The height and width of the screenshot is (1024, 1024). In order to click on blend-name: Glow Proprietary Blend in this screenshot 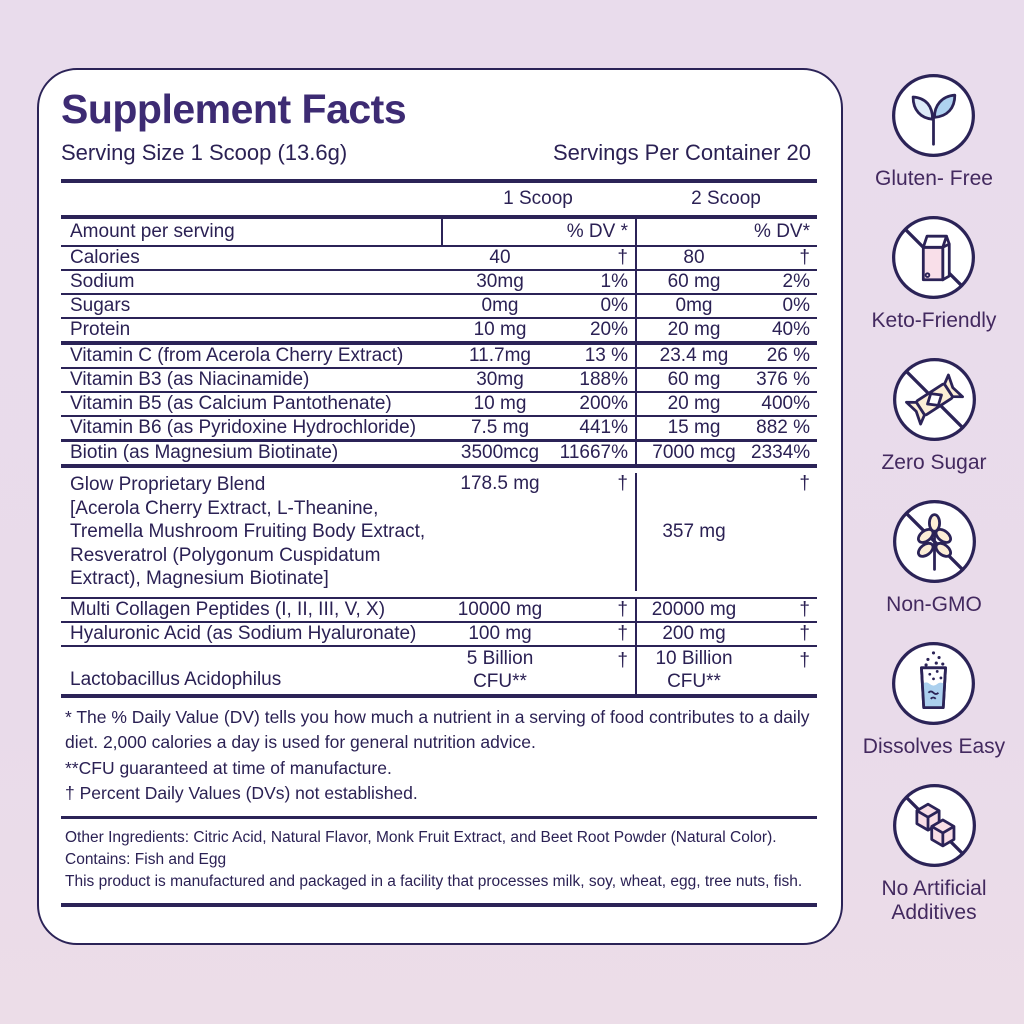, I will do `click(168, 484)`.